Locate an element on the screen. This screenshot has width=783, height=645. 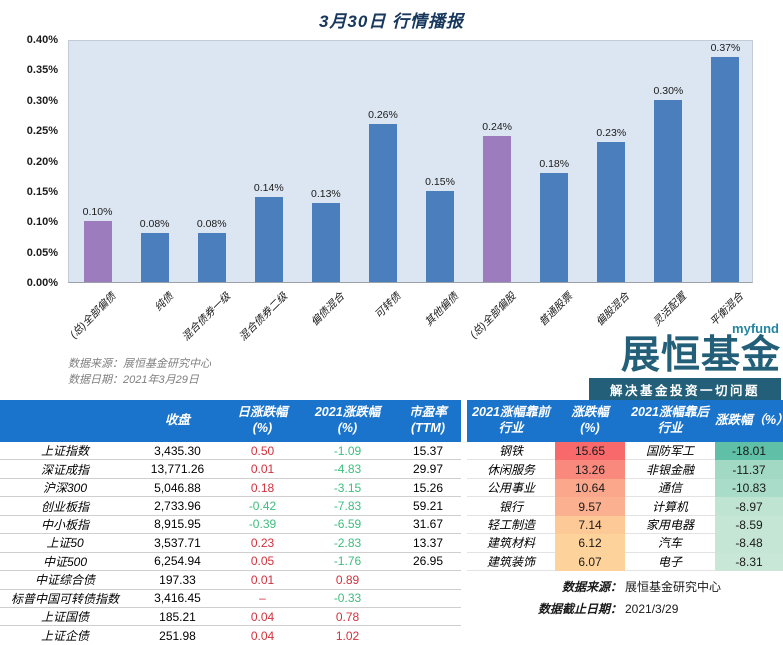
index-table-cell-close: 8,915.95 is located at coordinates (177, 524).